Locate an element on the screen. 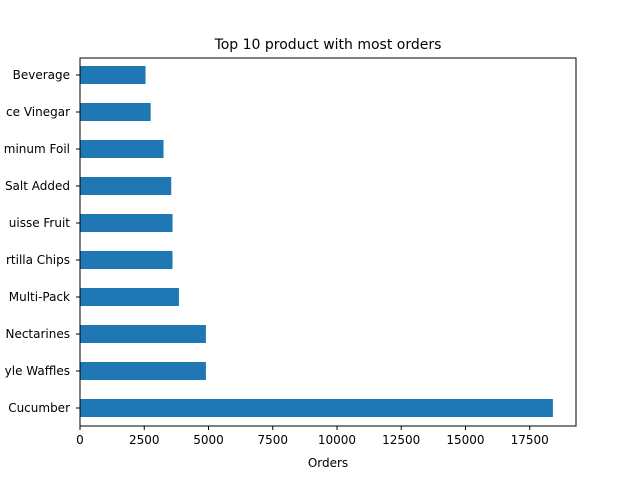 The height and width of the screenshot is (480, 640). y-tick-label: yle Waffles is located at coordinates (37, 371).